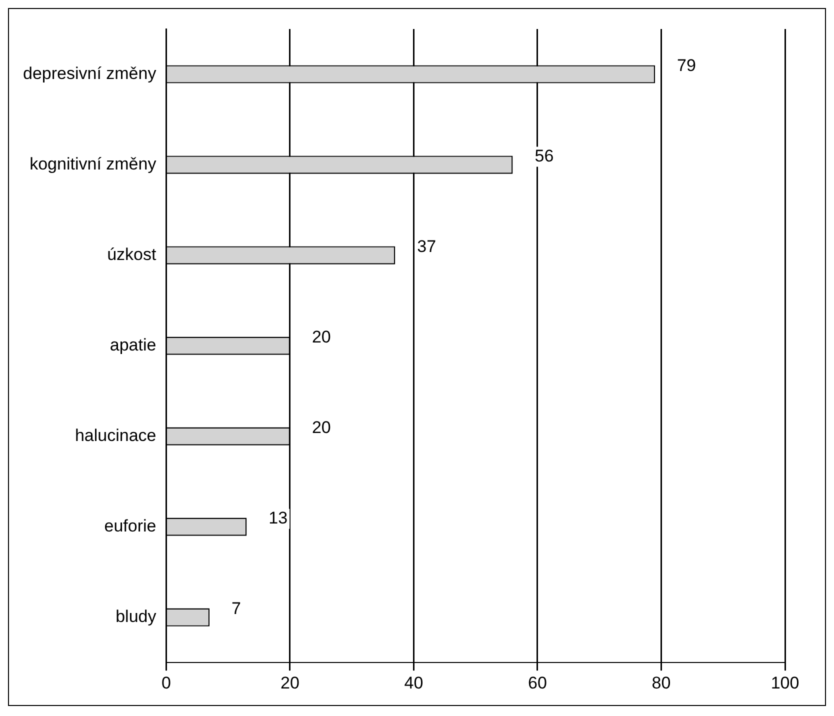  I want to click on y-tick-label: úzkost, so click(131, 254).